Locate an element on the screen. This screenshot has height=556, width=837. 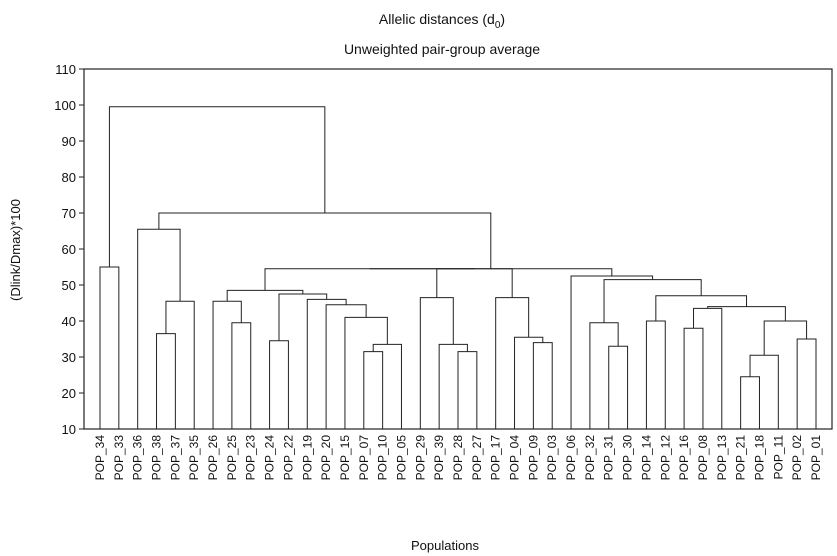
y-axis: 10 20 30 40 50 60 70 80 90 100 110 is located at coordinates (69, 249).